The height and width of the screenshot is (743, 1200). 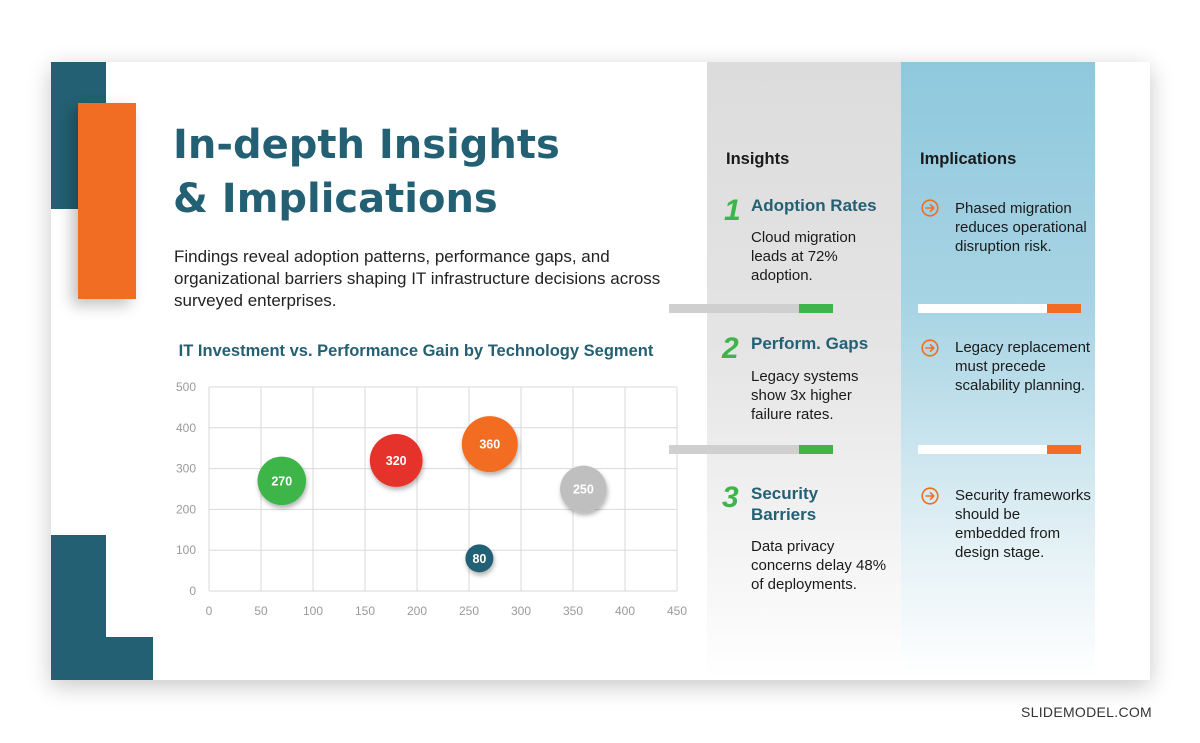 What do you see at coordinates (192, 591) in the screenshot?
I see `y-tick-label: 0` at bounding box center [192, 591].